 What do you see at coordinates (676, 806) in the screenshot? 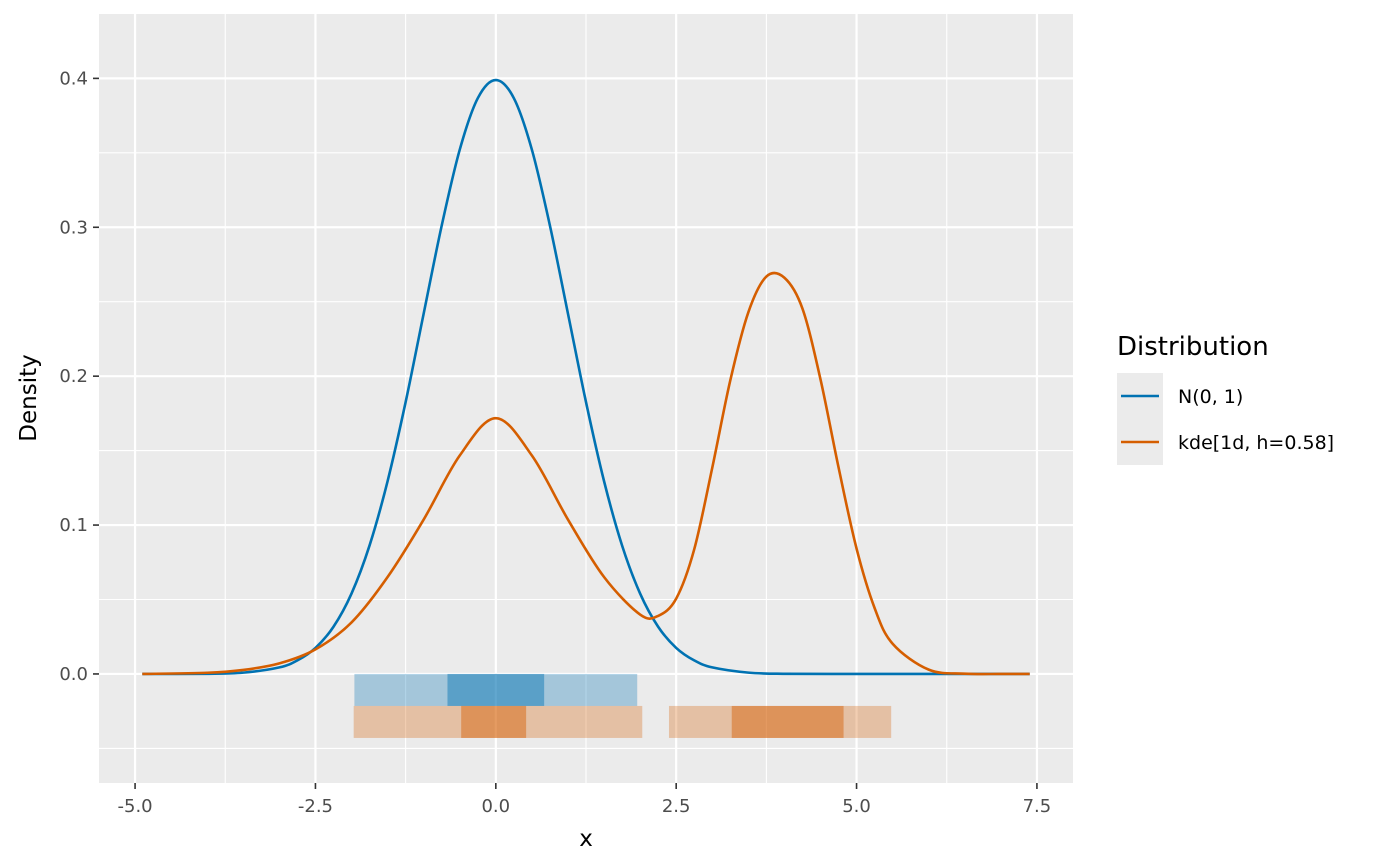
I see `x-tick-label: 2.5` at bounding box center [676, 806].